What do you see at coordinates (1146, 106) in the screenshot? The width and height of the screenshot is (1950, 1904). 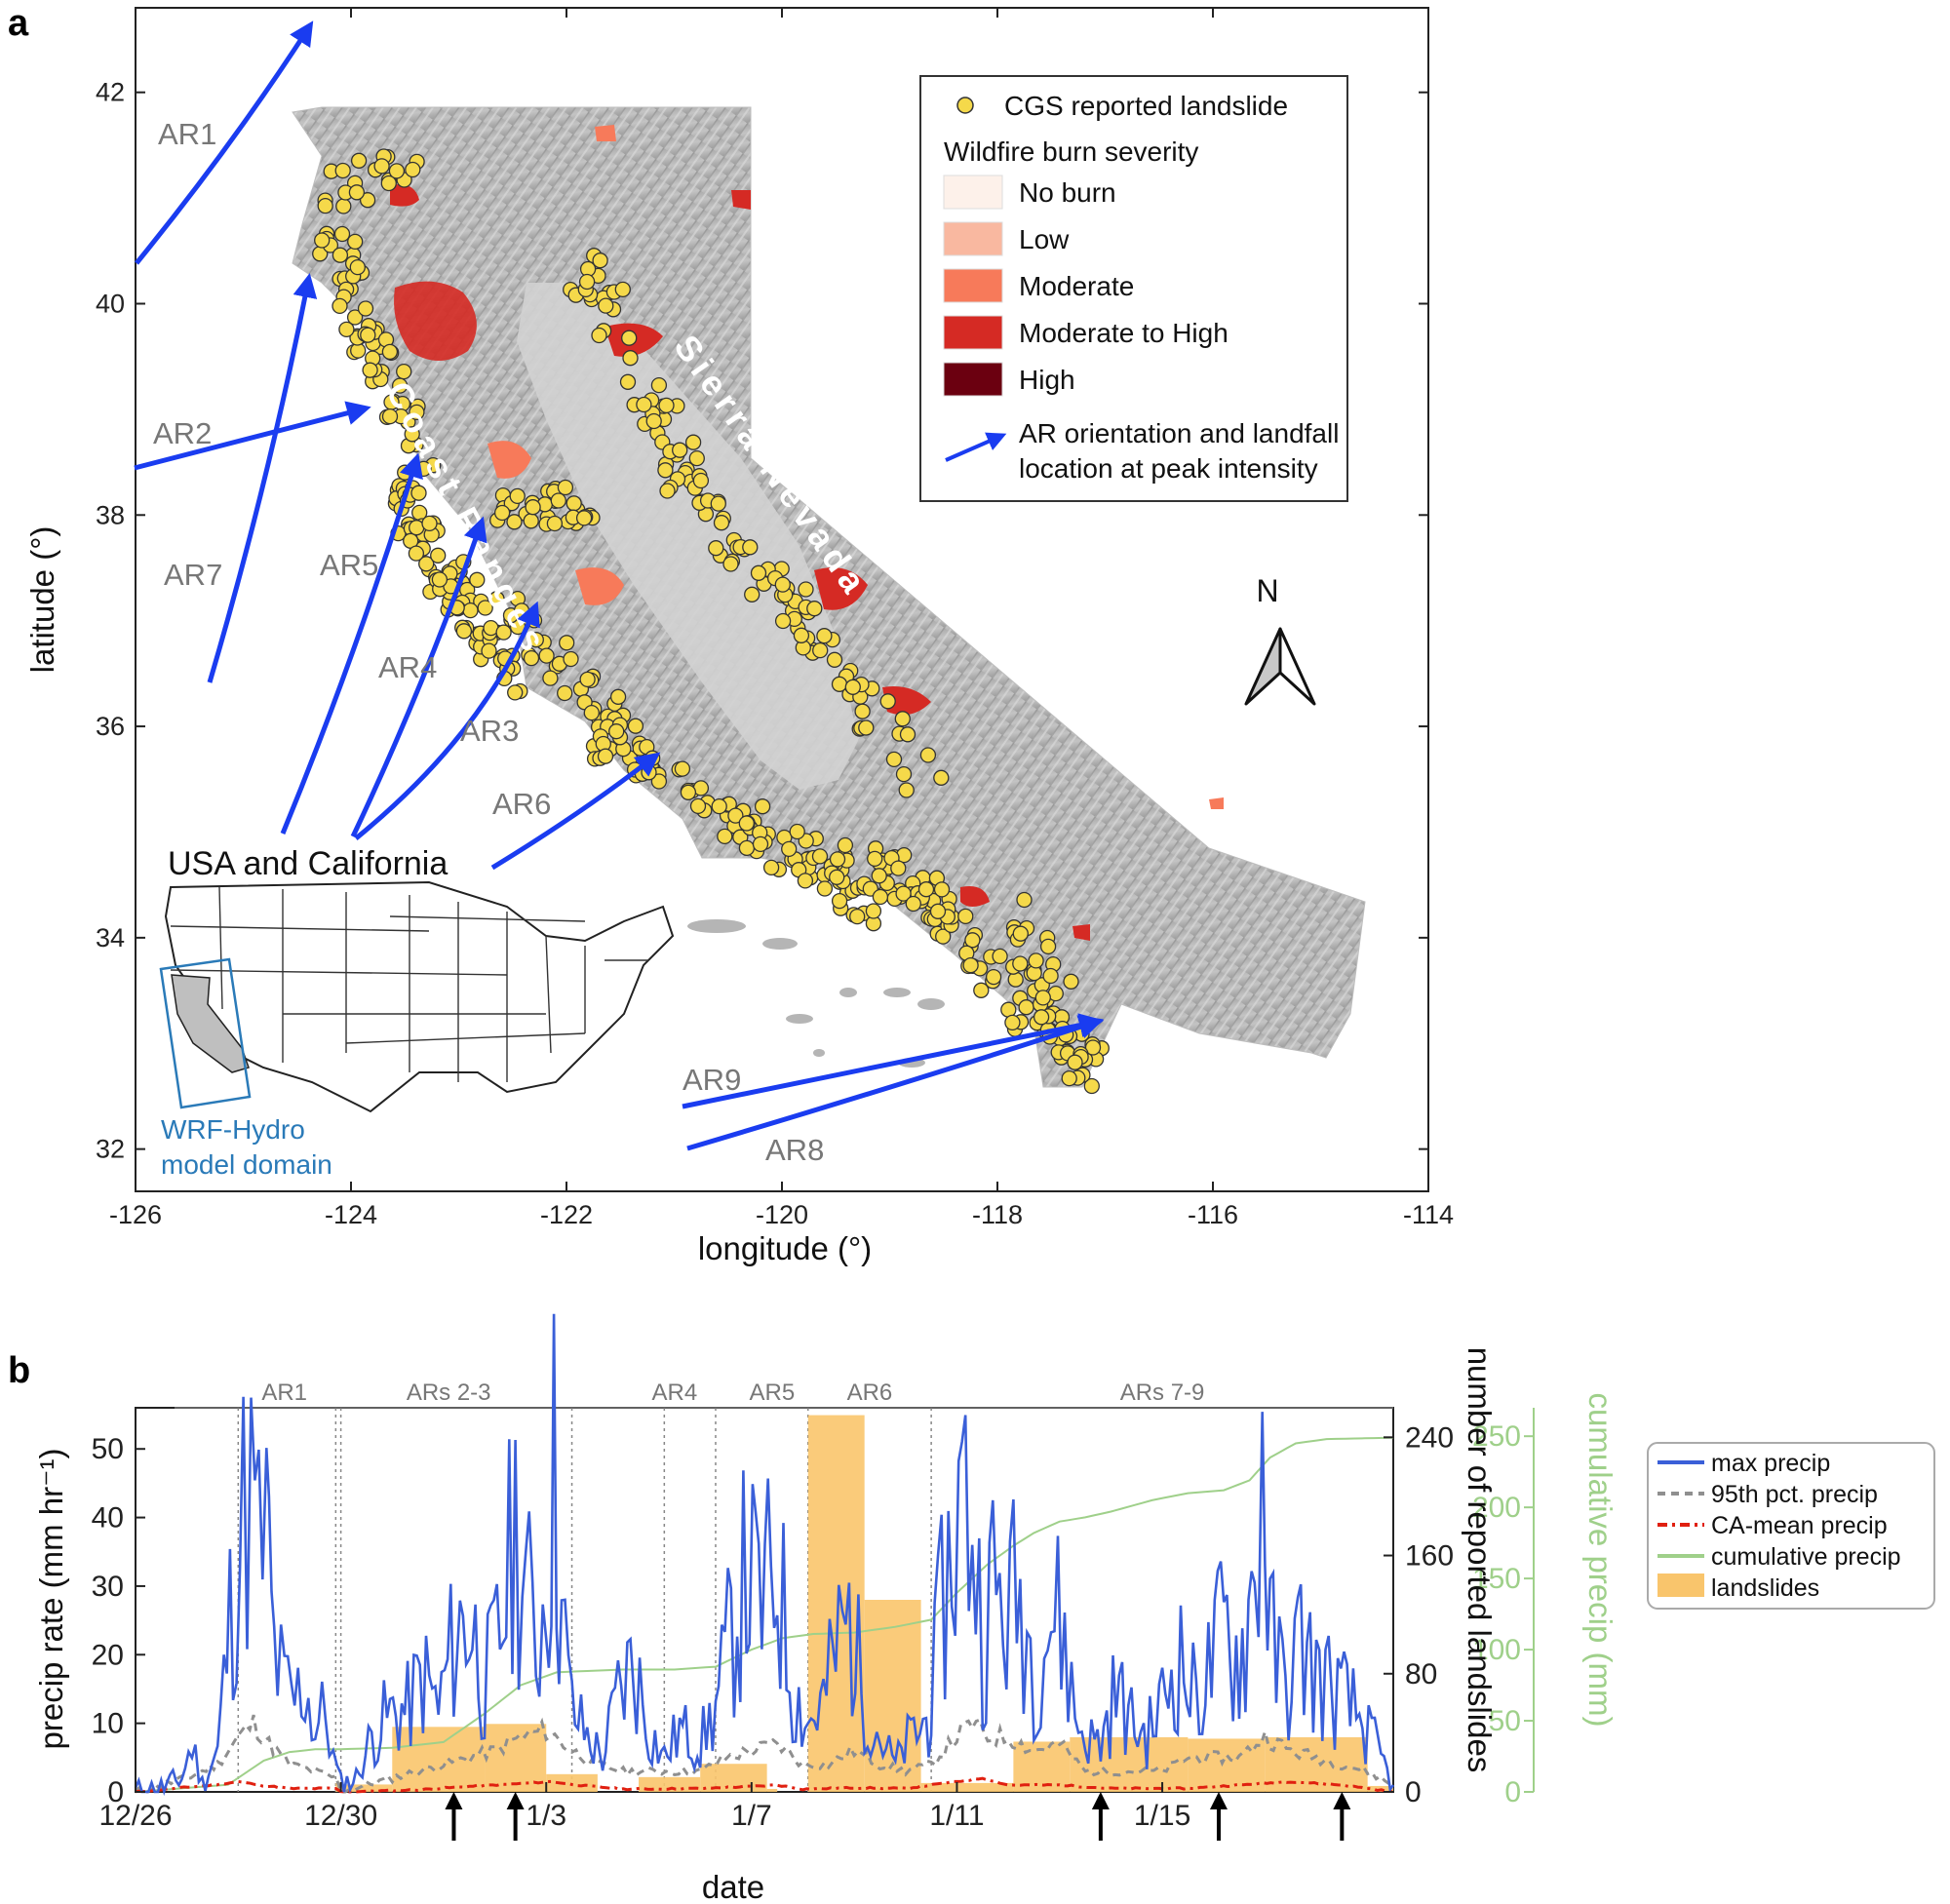 I see `legend-landslide: CGS reported landslide` at bounding box center [1146, 106].